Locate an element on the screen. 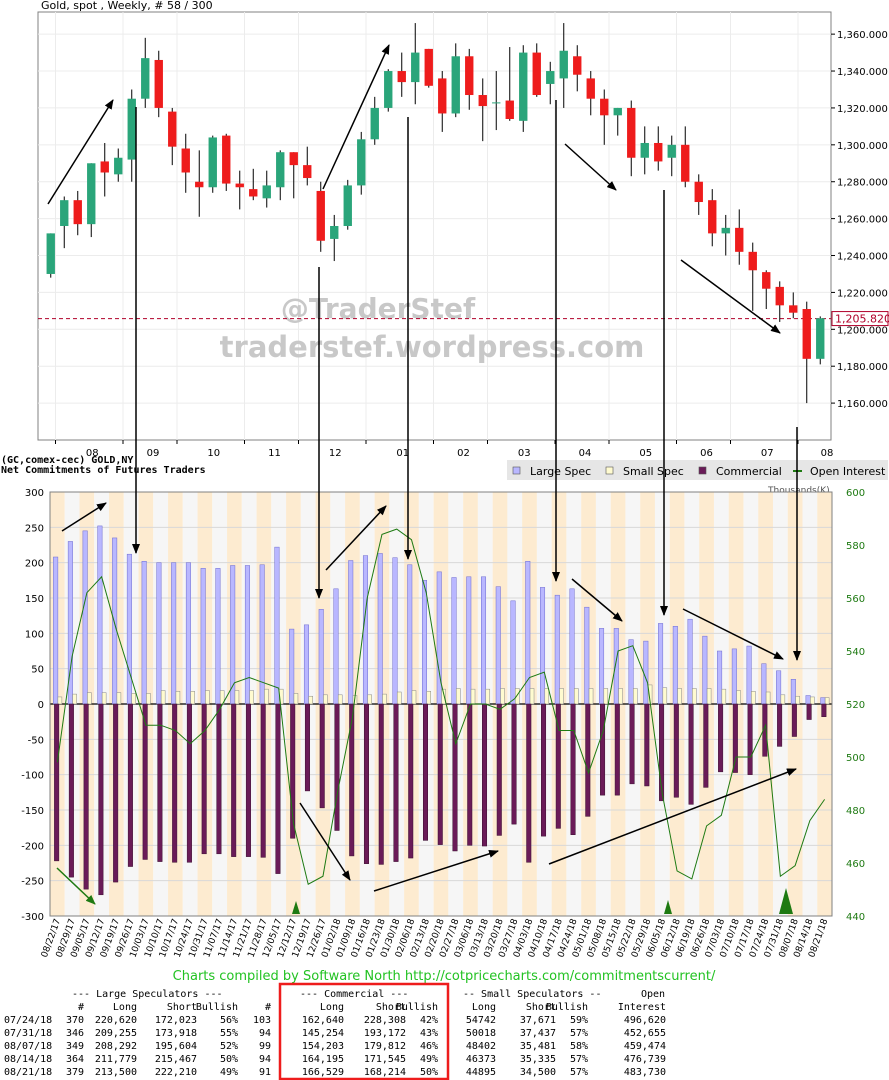 The width and height of the screenshot is (889, 1080). table-cell: 215,467 is located at coordinates (176, 1059).